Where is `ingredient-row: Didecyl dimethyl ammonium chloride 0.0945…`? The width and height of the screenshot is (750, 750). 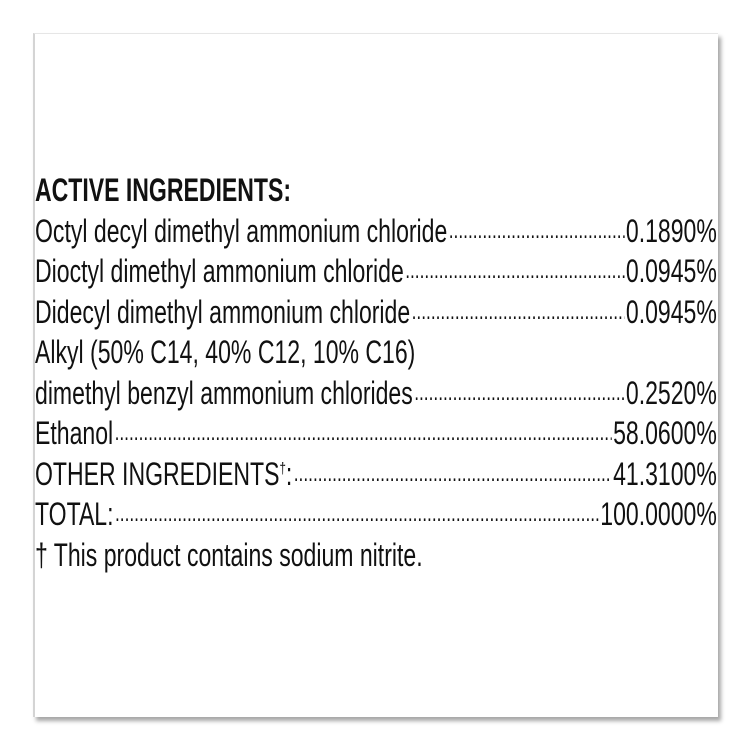
ingredient-row: Didecyl dimethyl ammonium chloride 0.0945… is located at coordinates (376, 312).